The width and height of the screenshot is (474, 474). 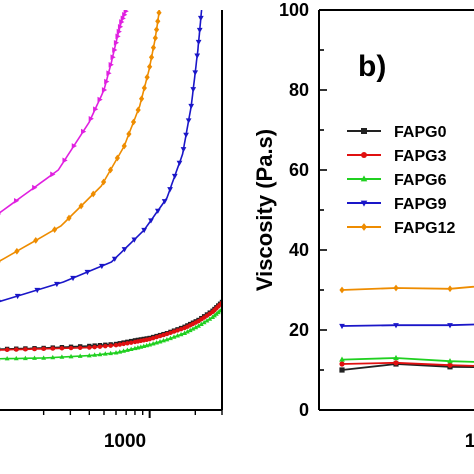 What do you see at coordinates (125, 441) in the screenshot?
I see `left-x-tick-label: 1000` at bounding box center [125, 441].